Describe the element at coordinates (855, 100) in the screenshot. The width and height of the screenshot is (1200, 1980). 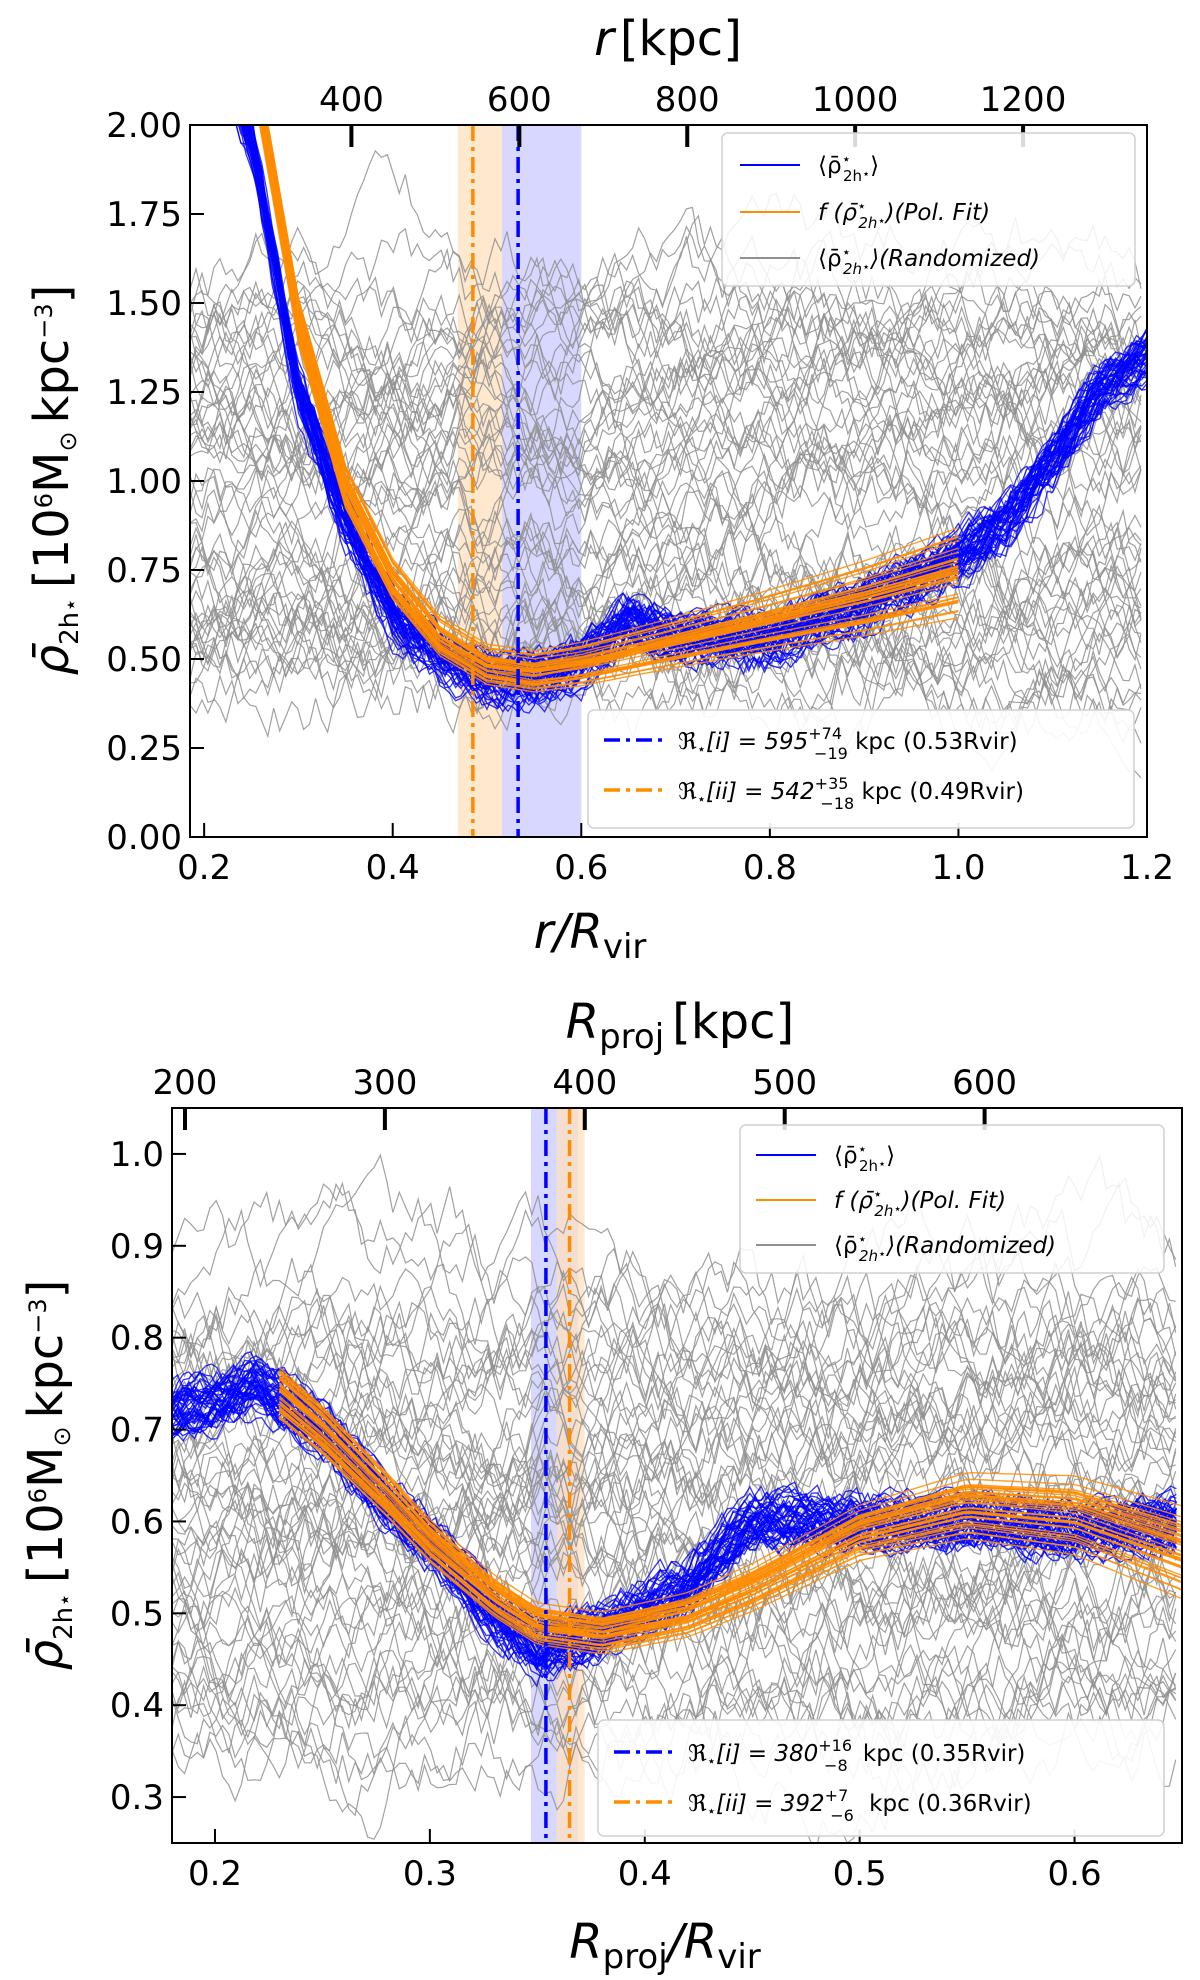
I see `top-x2-tick-label: 1000` at that location.